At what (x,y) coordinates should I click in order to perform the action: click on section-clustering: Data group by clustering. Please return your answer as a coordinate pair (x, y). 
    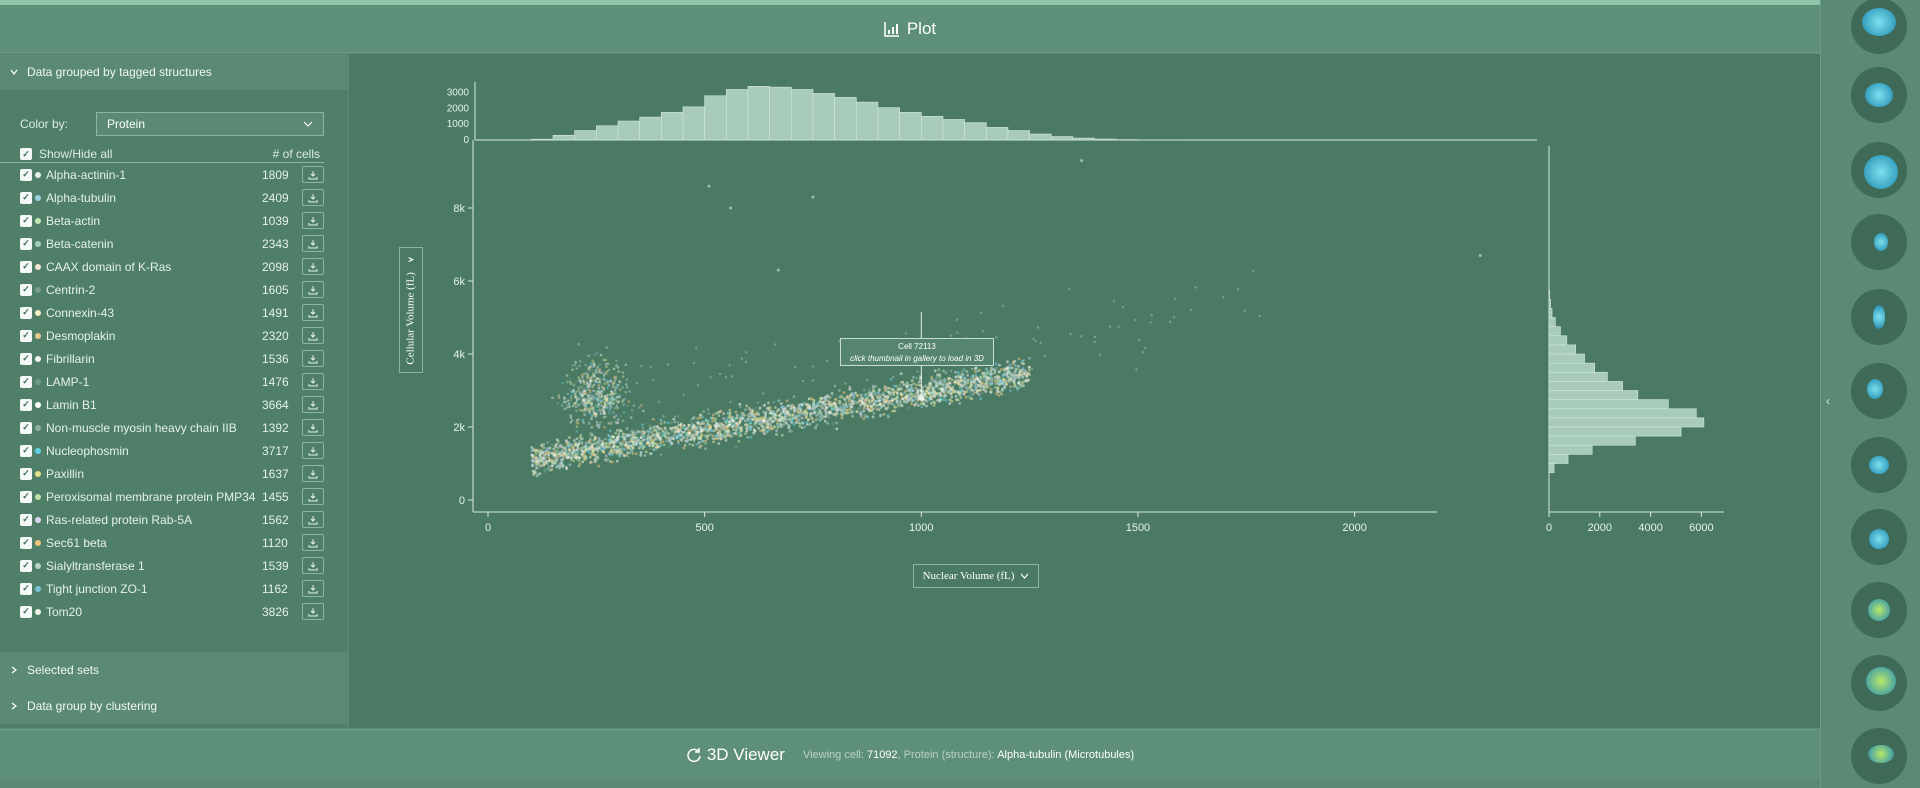
    Looking at the image, I should click on (174, 706).